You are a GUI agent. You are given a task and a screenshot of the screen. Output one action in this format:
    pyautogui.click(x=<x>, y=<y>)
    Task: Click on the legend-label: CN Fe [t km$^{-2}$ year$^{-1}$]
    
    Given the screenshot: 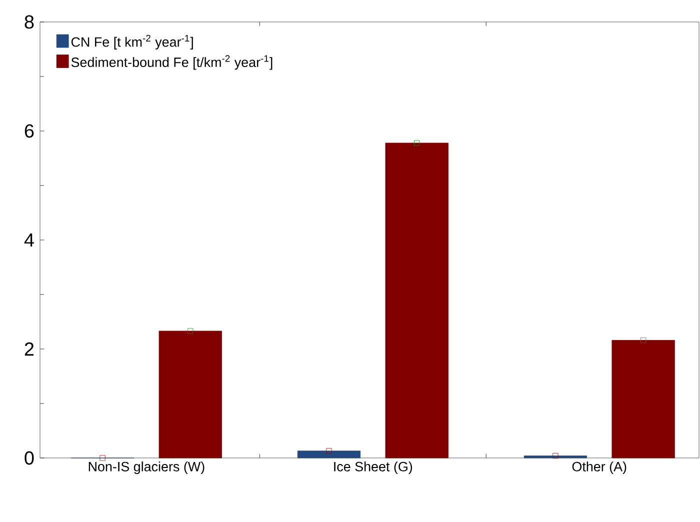 What is the action you would take?
    pyautogui.click(x=132, y=42)
    